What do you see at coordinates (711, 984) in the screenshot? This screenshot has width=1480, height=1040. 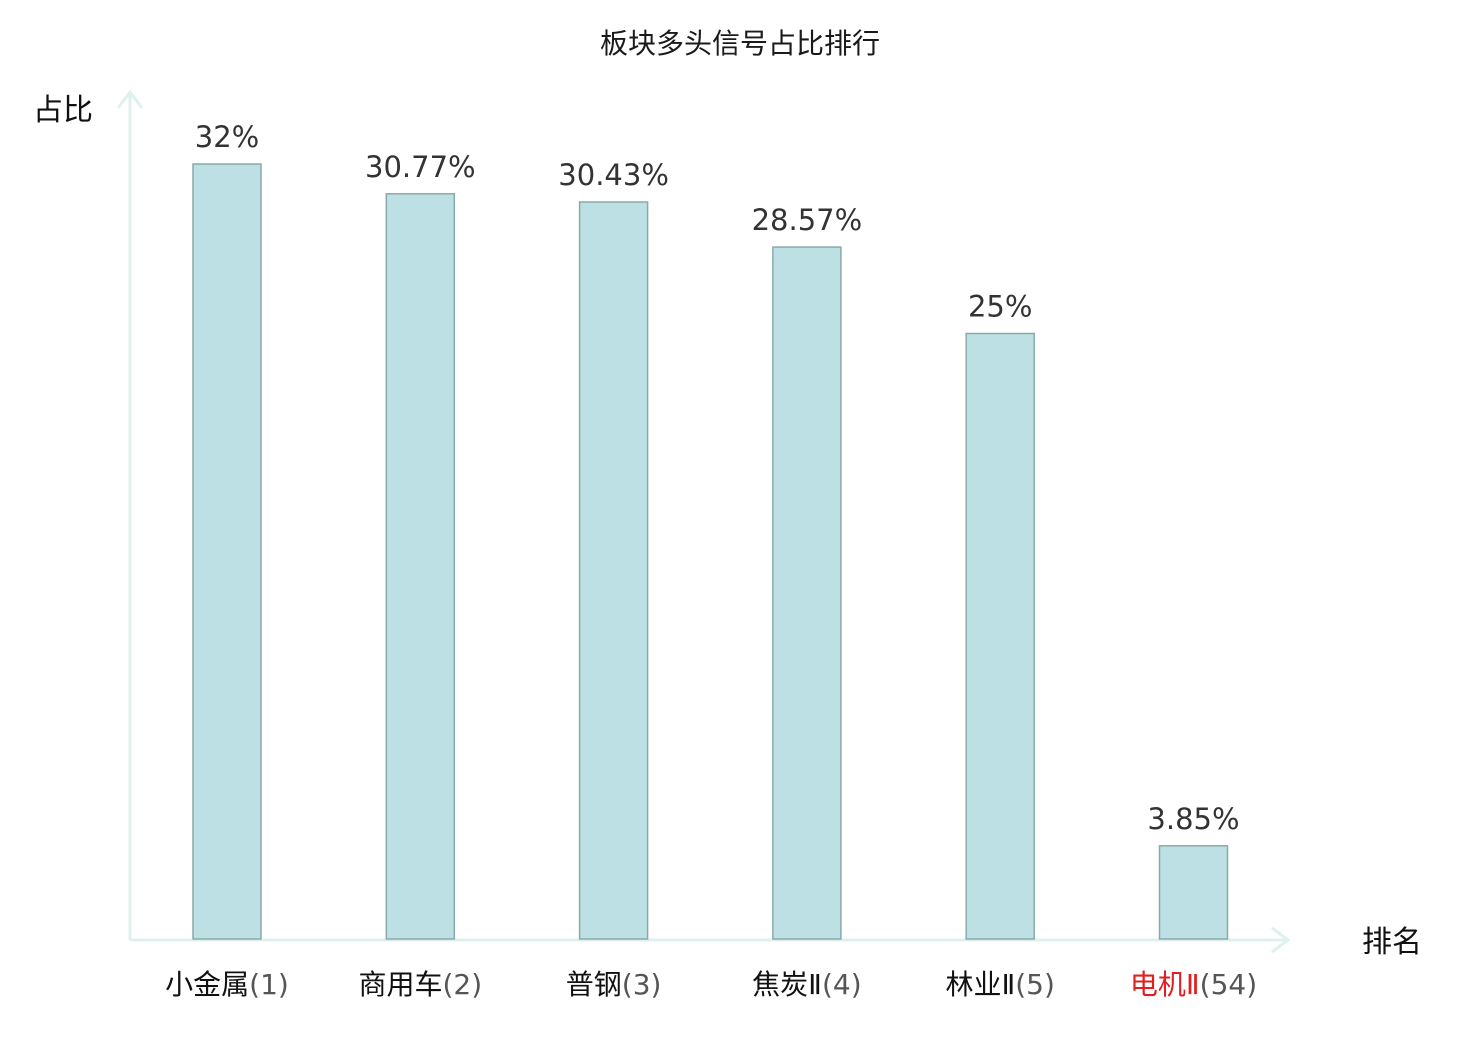 I see `category-labels-group: 小金属(1) 商用车(2) 普钢(3) 焦炭Ⅱ(4) 林业Ⅱ(5) 电机Ⅱ(54)` at bounding box center [711, 984].